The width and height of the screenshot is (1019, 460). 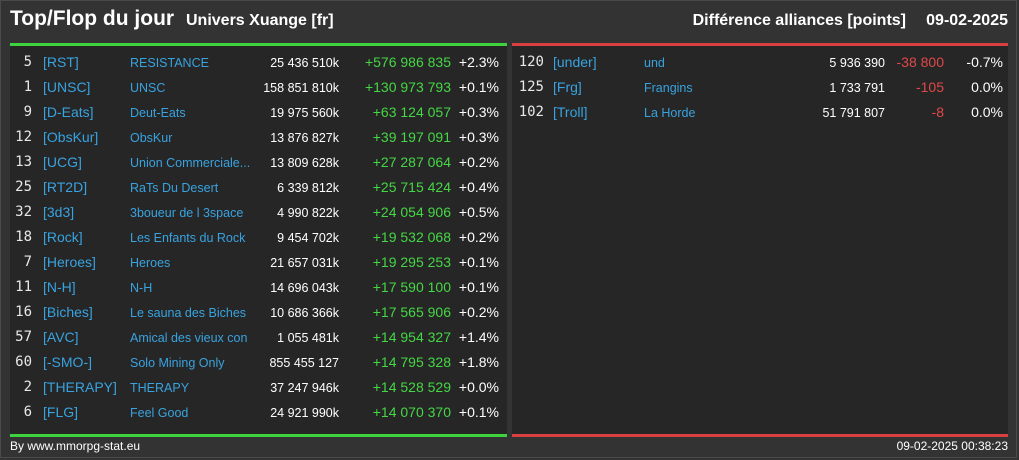 What do you see at coordinates (23, 162) in the screenshot?
I see `rank-cell: 13` at bounding box center [23, 162].